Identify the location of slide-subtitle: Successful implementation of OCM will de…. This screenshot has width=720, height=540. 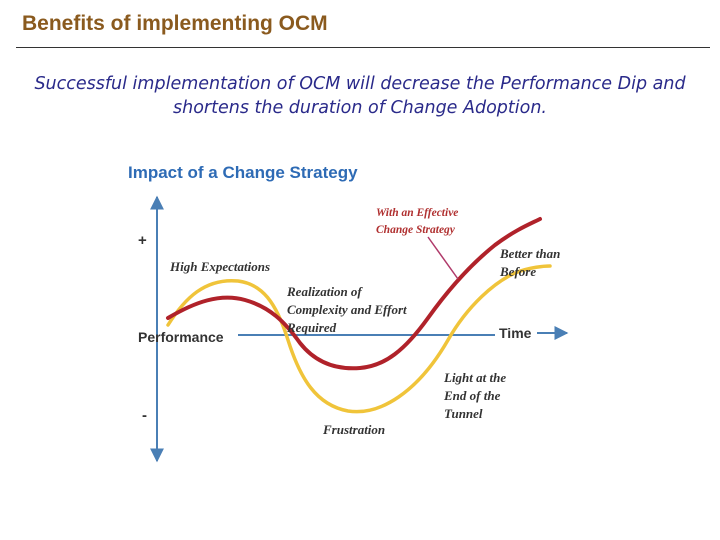
(360, 96).